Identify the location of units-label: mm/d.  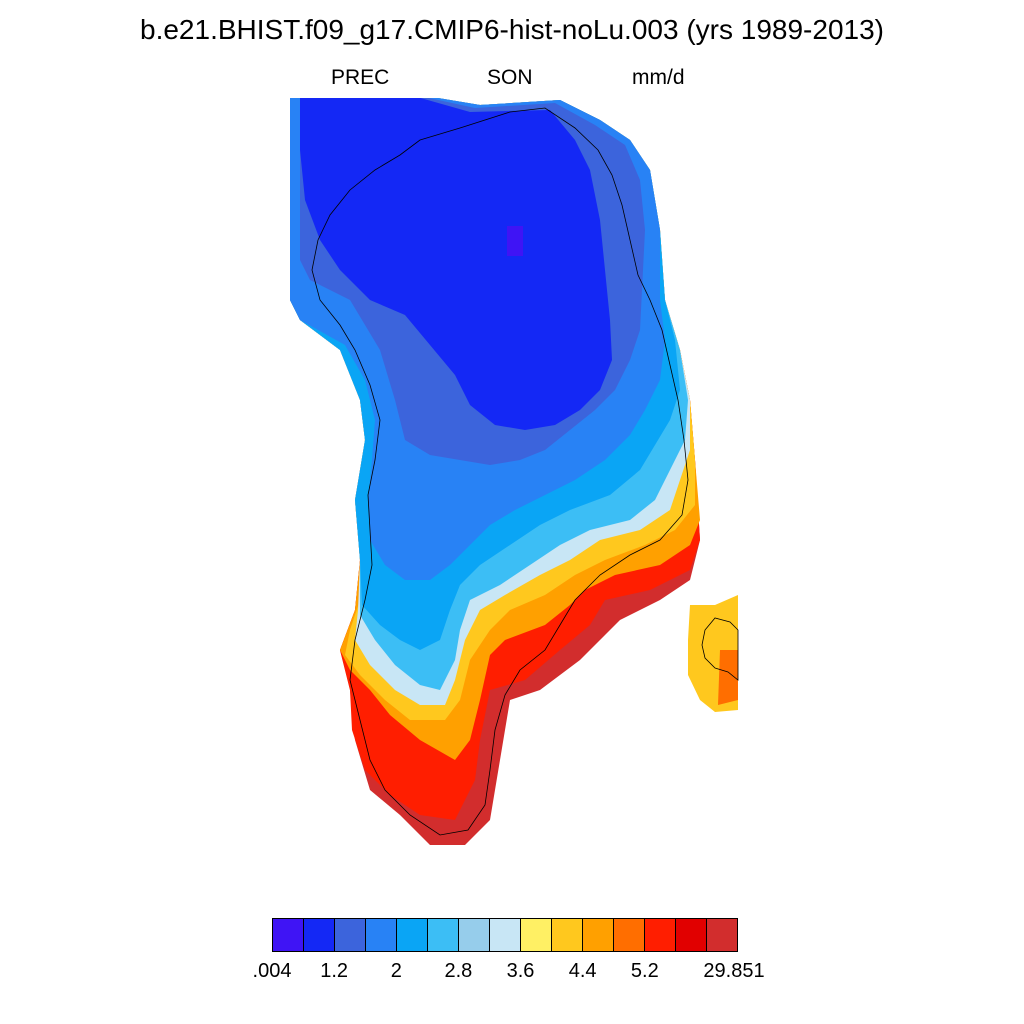
(658, 77).